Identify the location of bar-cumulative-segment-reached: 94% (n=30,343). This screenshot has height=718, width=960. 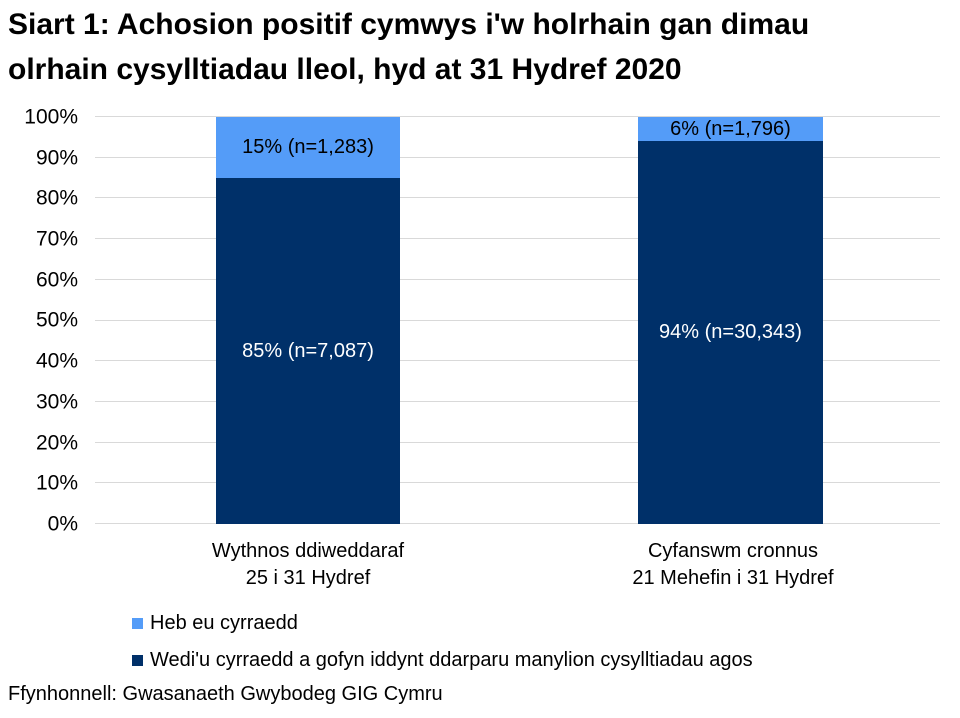
(730, 332).